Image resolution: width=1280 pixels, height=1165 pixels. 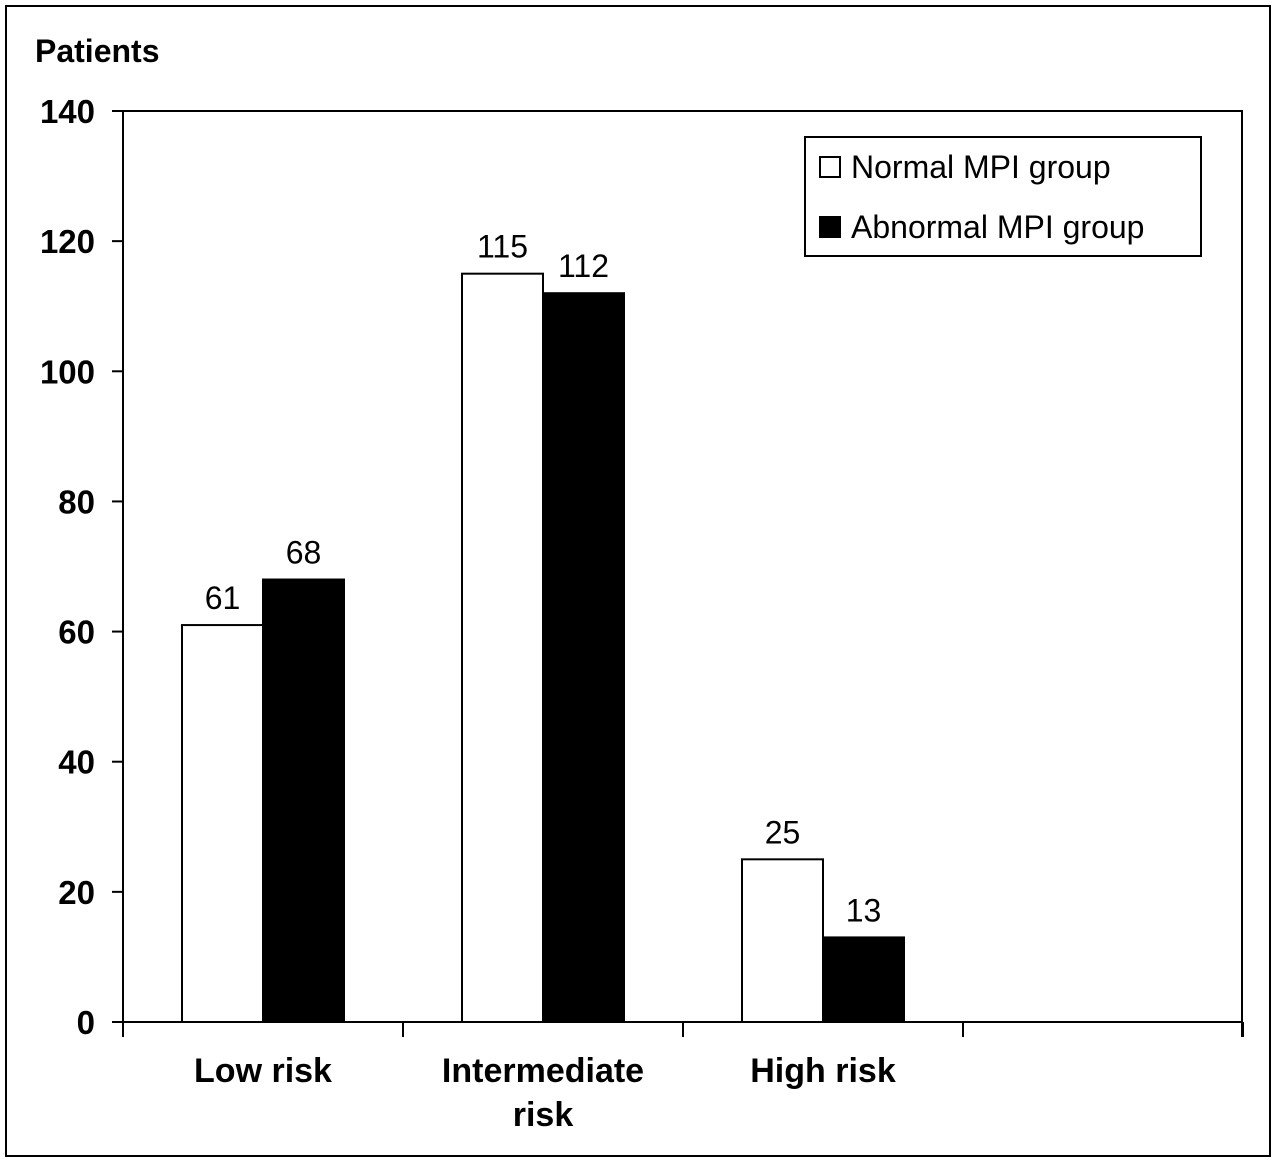 I want to click on category-label: High risk, so click(x=823, y=1071).